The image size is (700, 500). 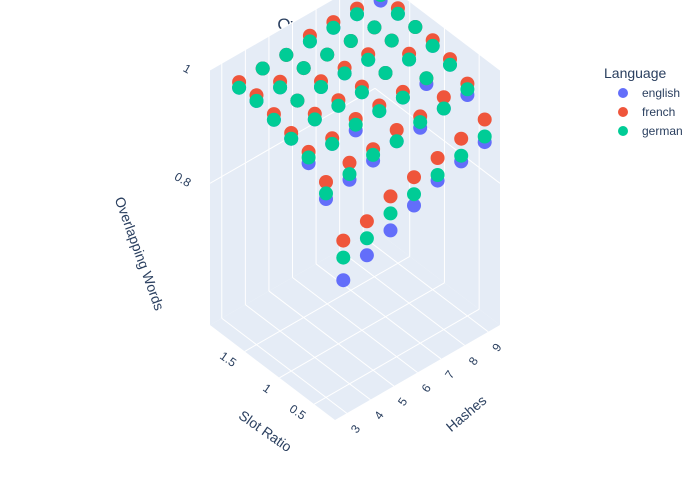 What do you see at coordinates (623, 131) in the screenshot?
I see `legend-marker-german` at bounding box center [623, 131].